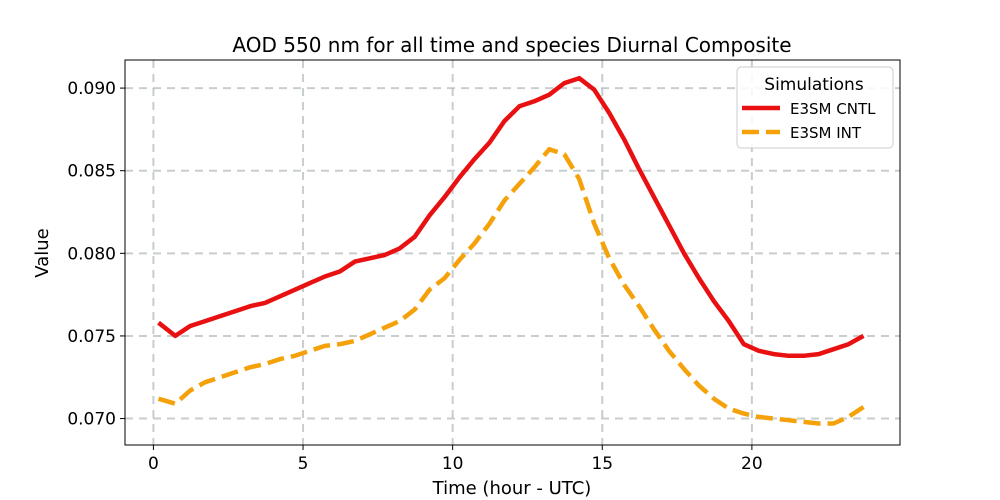 This screenshot has width=1000, height=500. I want to click on legend: Simulations E3SM CNTL E3SM INT, so click(815, 107).